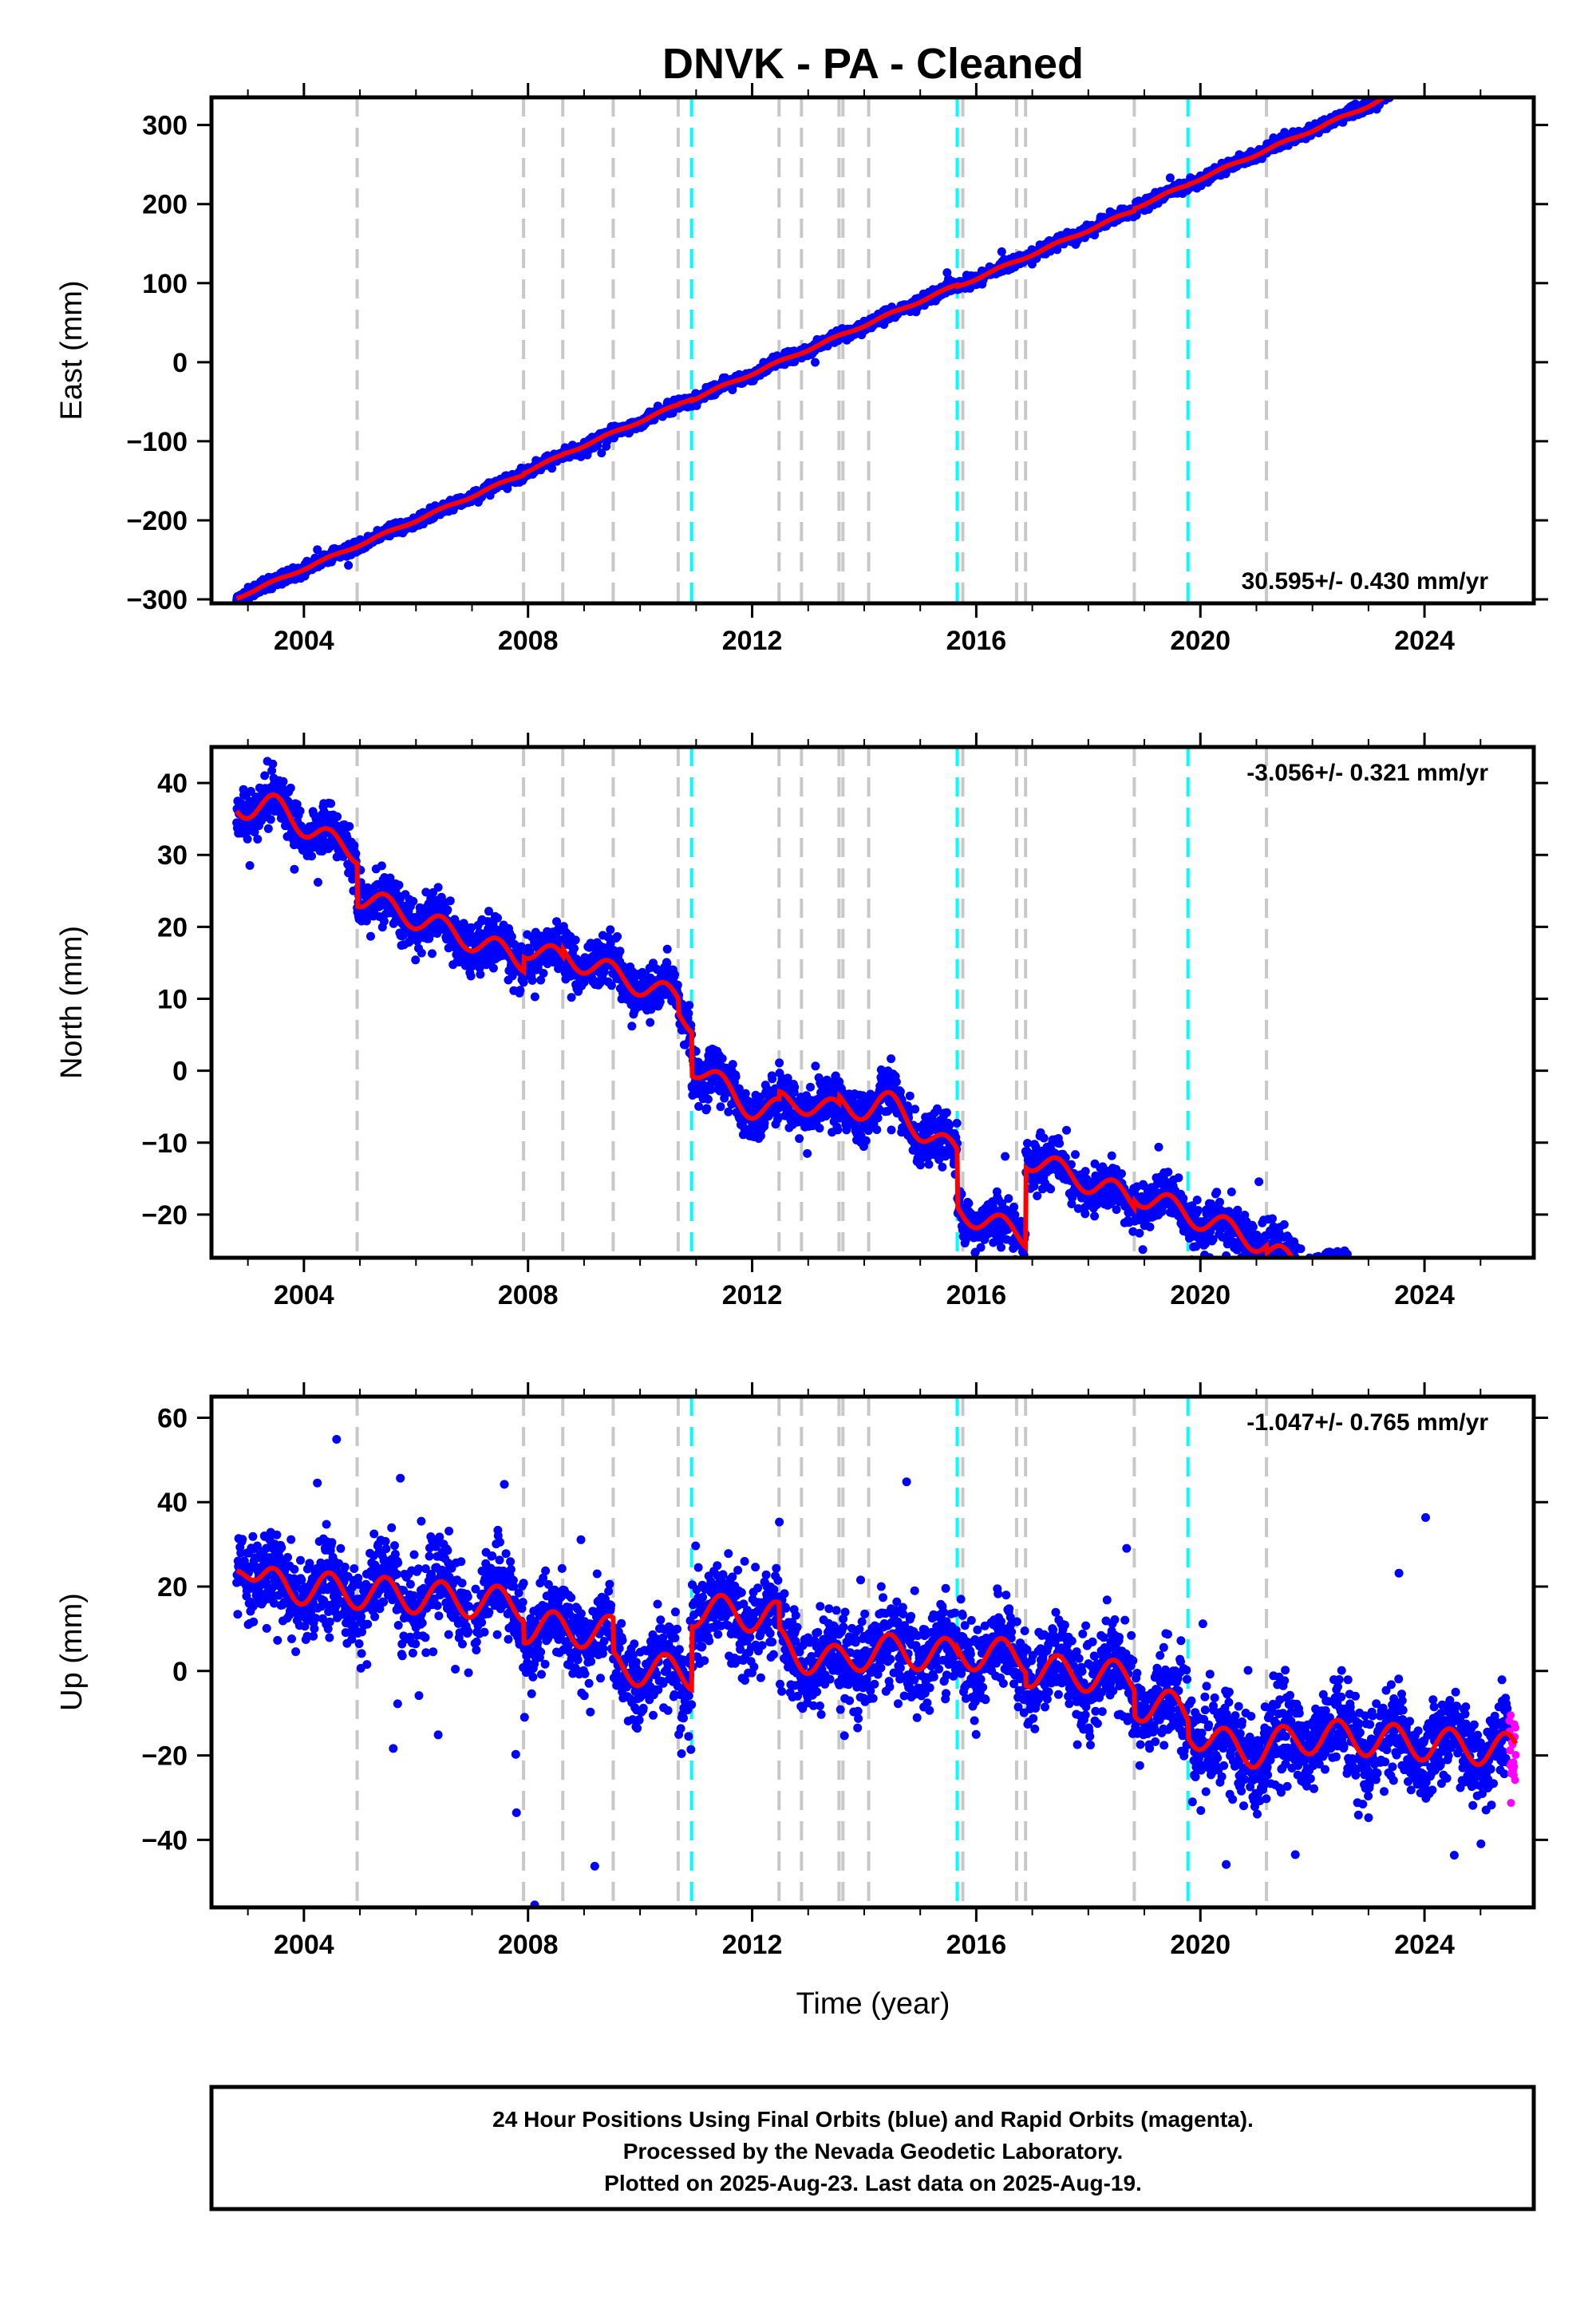 This screenshot has height=2316, width=1596. What do you see at coordinates (873, 64) in the screenshot?
I see `chart-title: DNVK - PA - Cleaned` at bounding box center [873, 64].